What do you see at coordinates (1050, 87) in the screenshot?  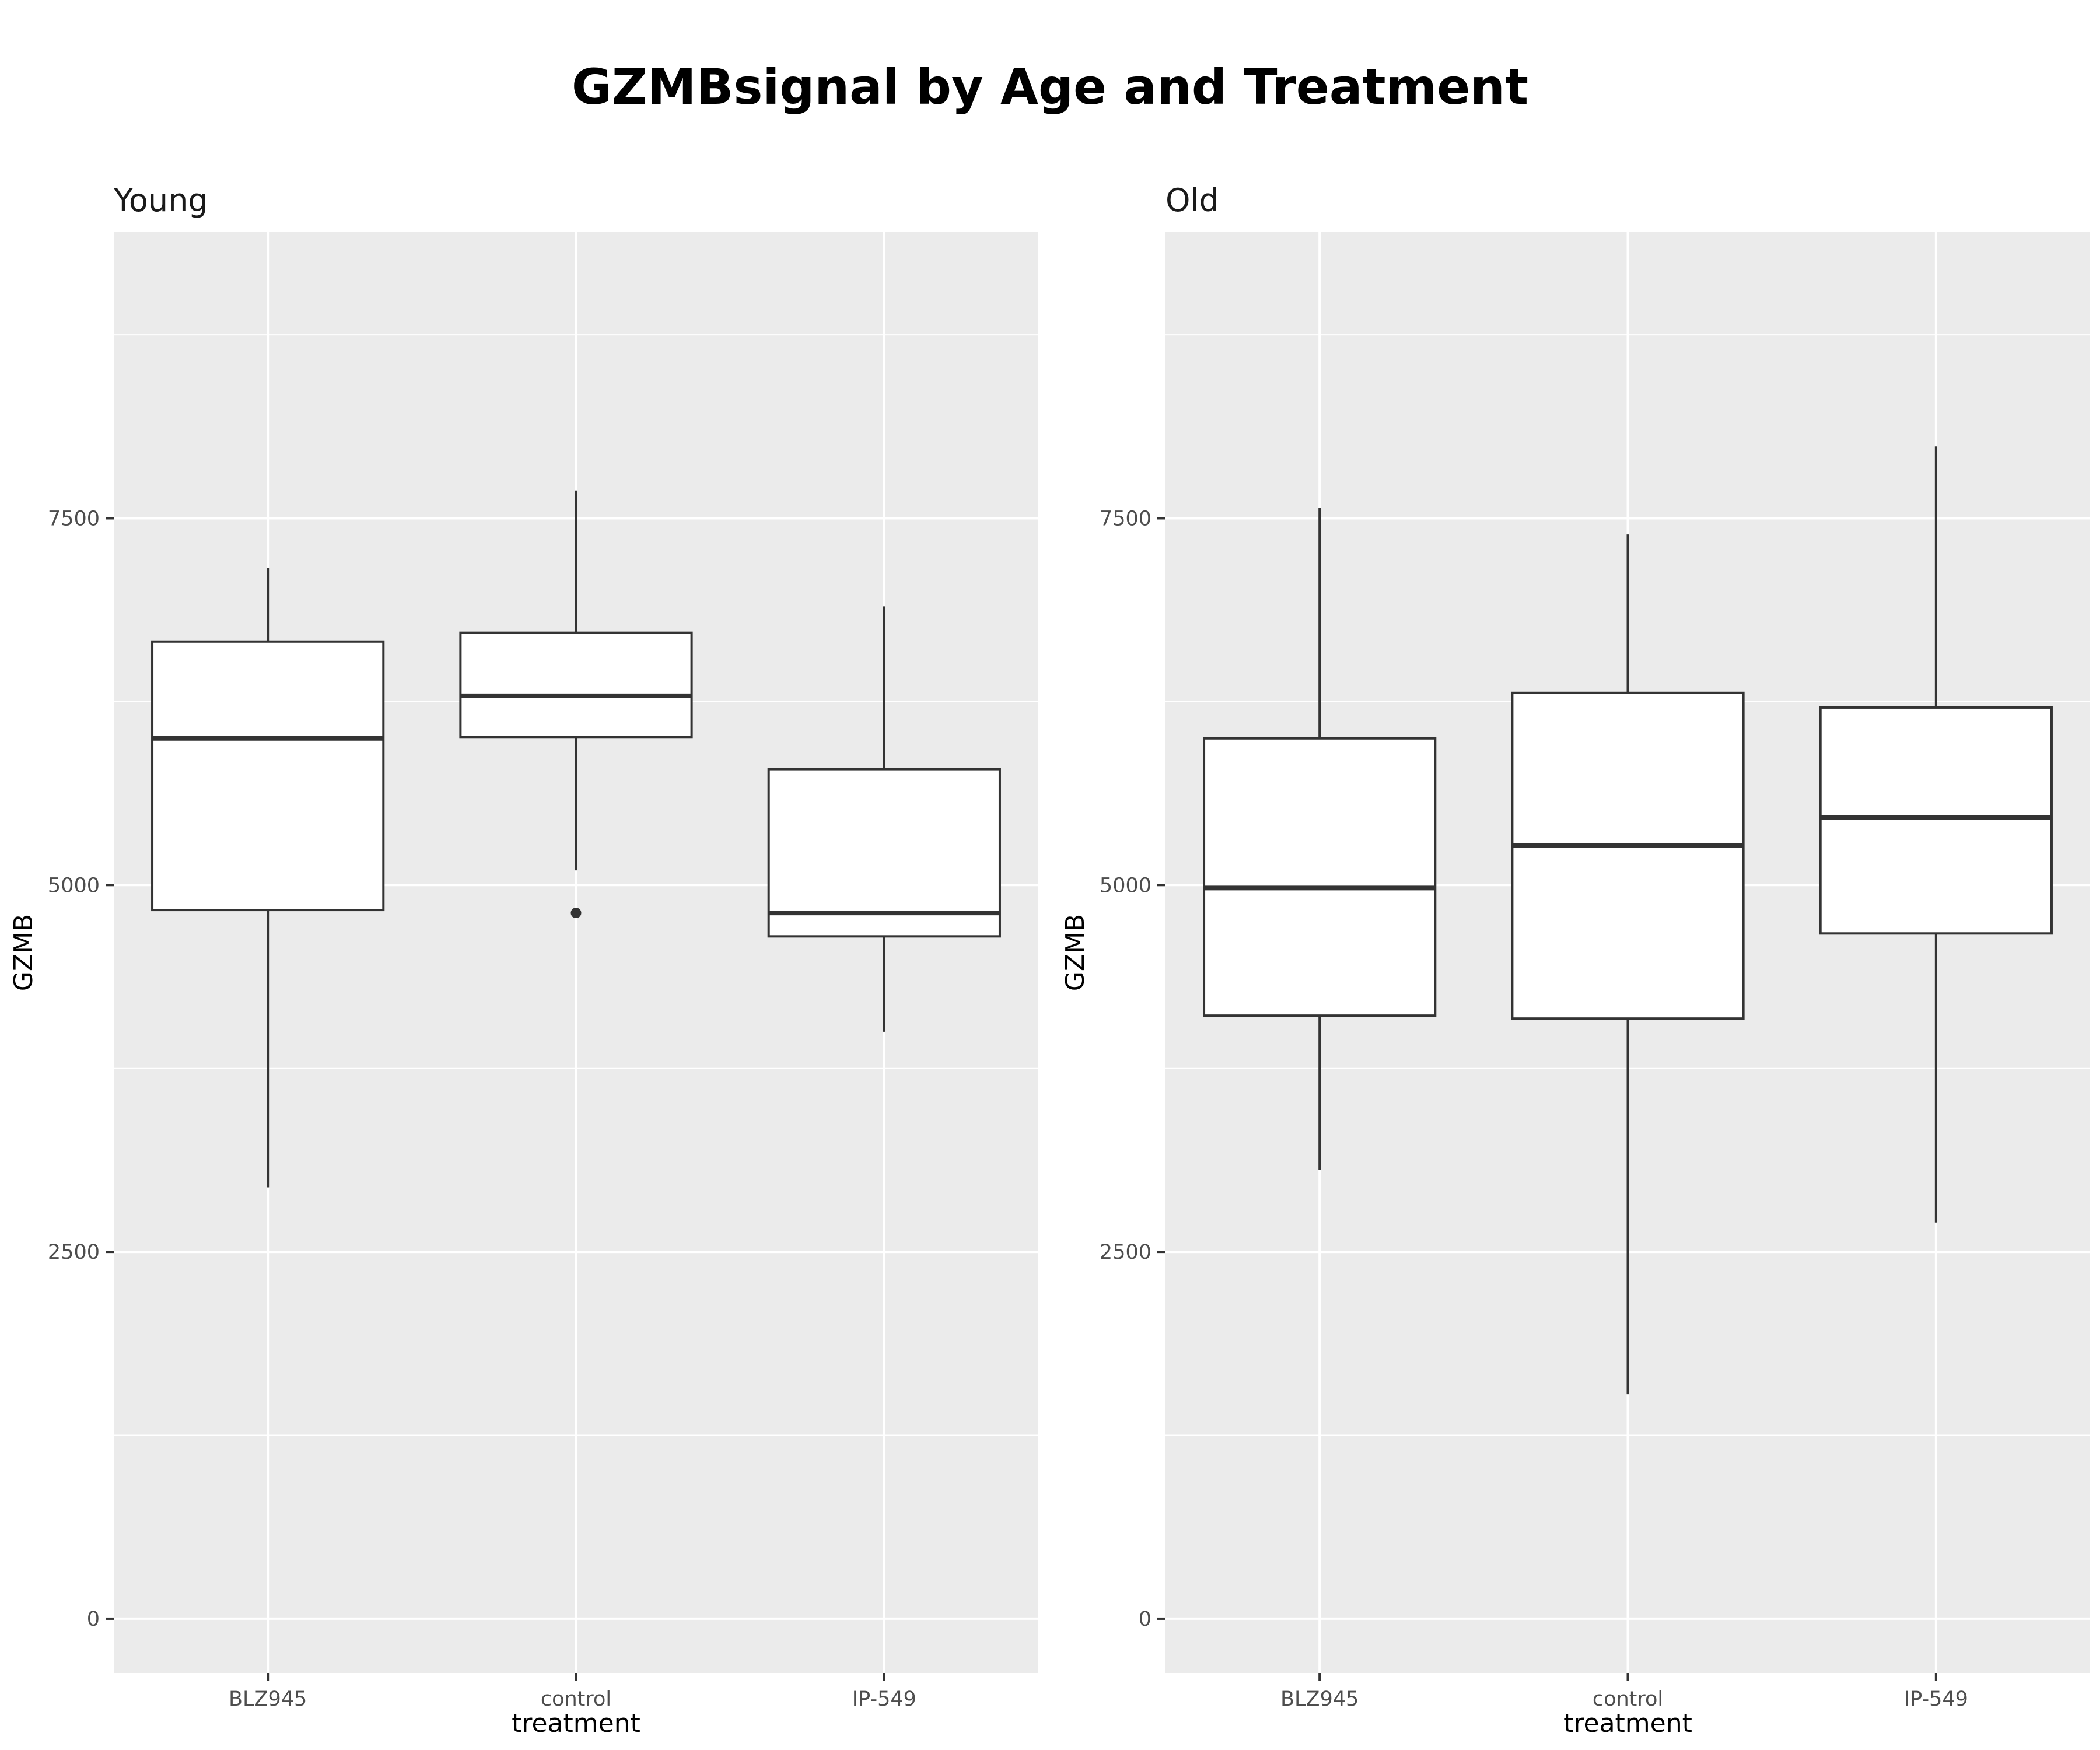 I see `chart-title: GZMBsignal by Age and Treatment` at bounding box center [1050, 87].